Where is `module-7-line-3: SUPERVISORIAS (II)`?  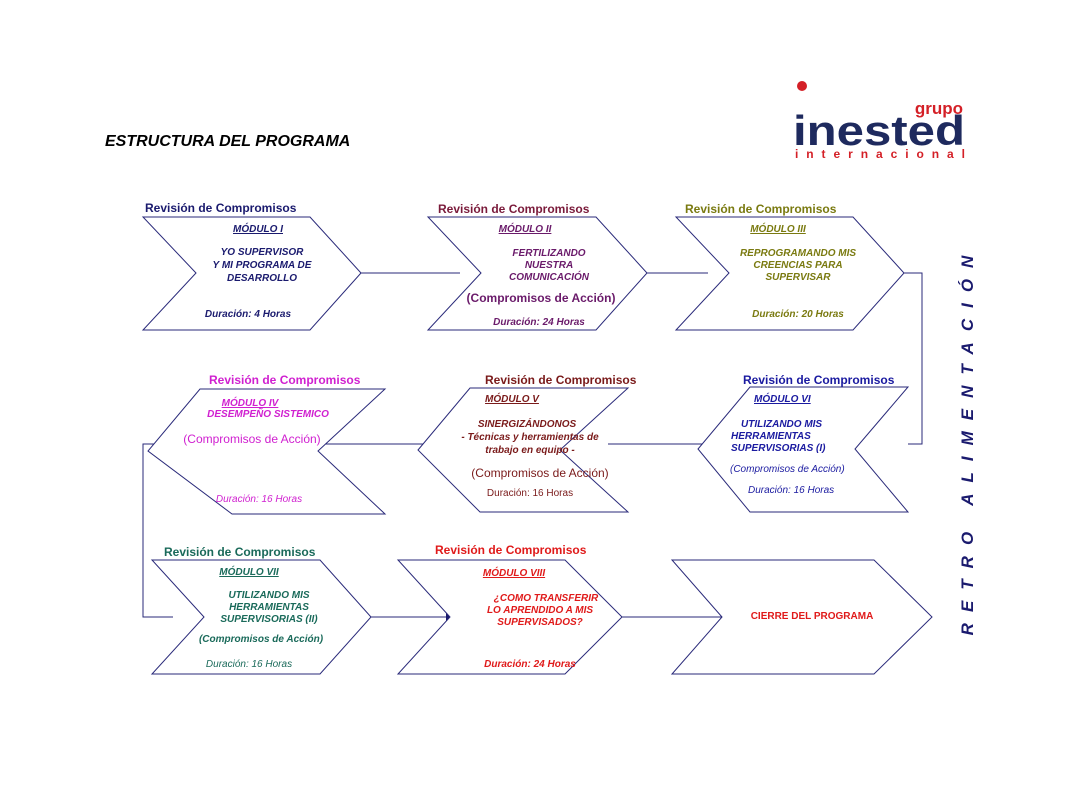
module-7-line-3: SUPERVISORIAS (II) is located at coordinates (269, 619).